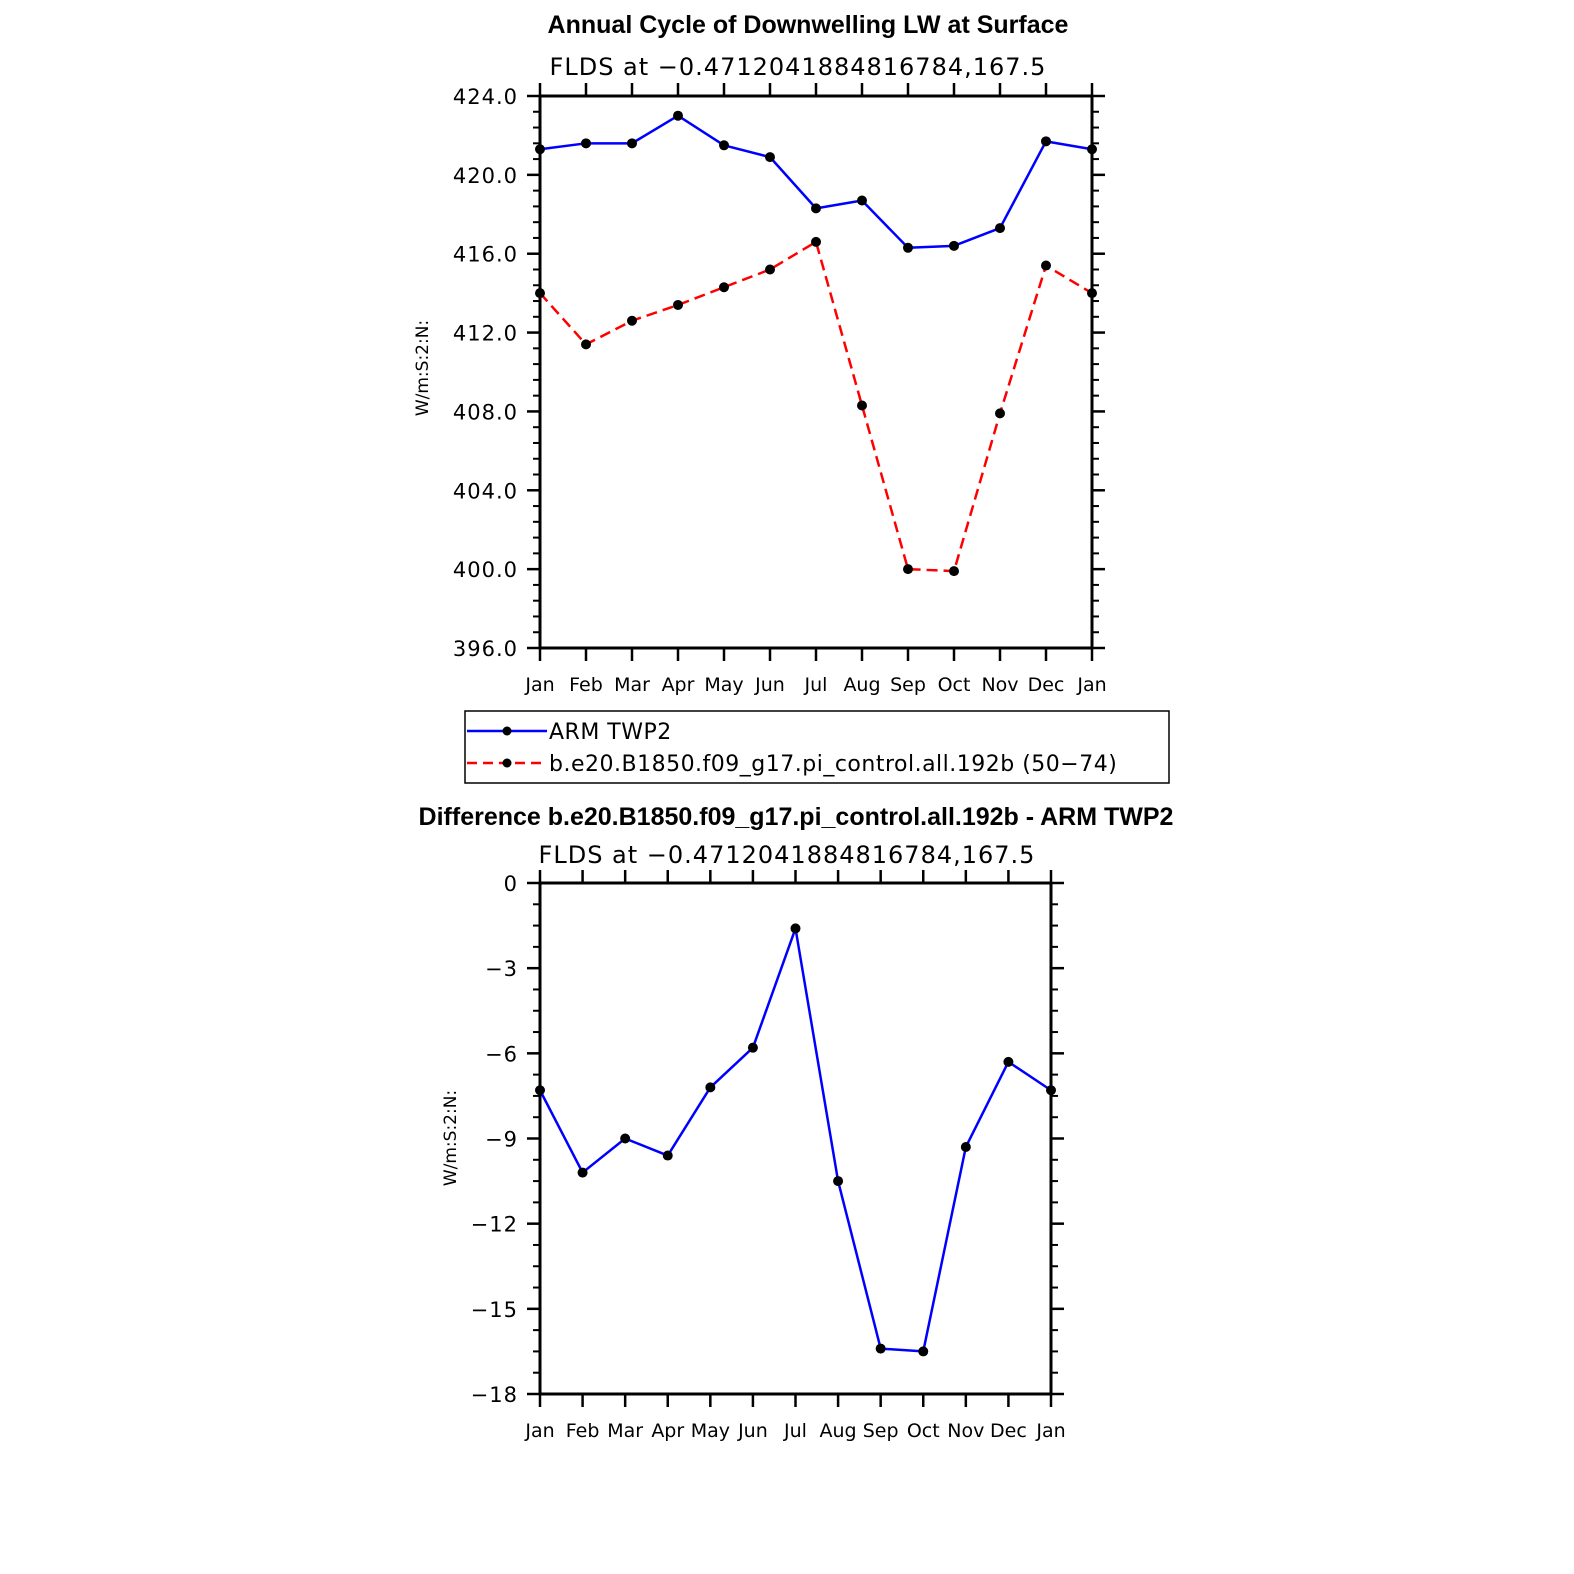 The height and width of the screenshot is (1574, 1574). I want to click on legend-label: ARM TWP2, so click(610, 732).